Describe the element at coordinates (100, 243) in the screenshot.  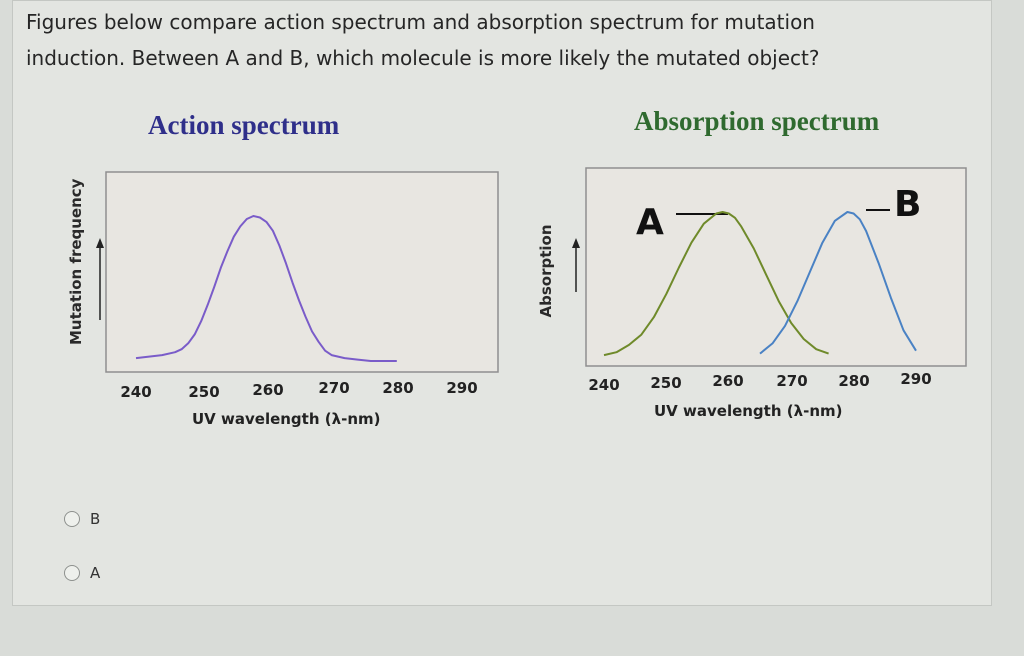
I see `action-y-arrow-head` at that location.